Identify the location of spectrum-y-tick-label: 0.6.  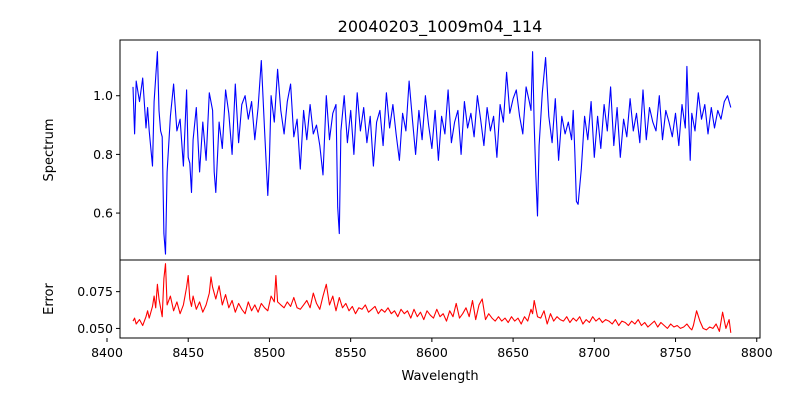
(103, 213).